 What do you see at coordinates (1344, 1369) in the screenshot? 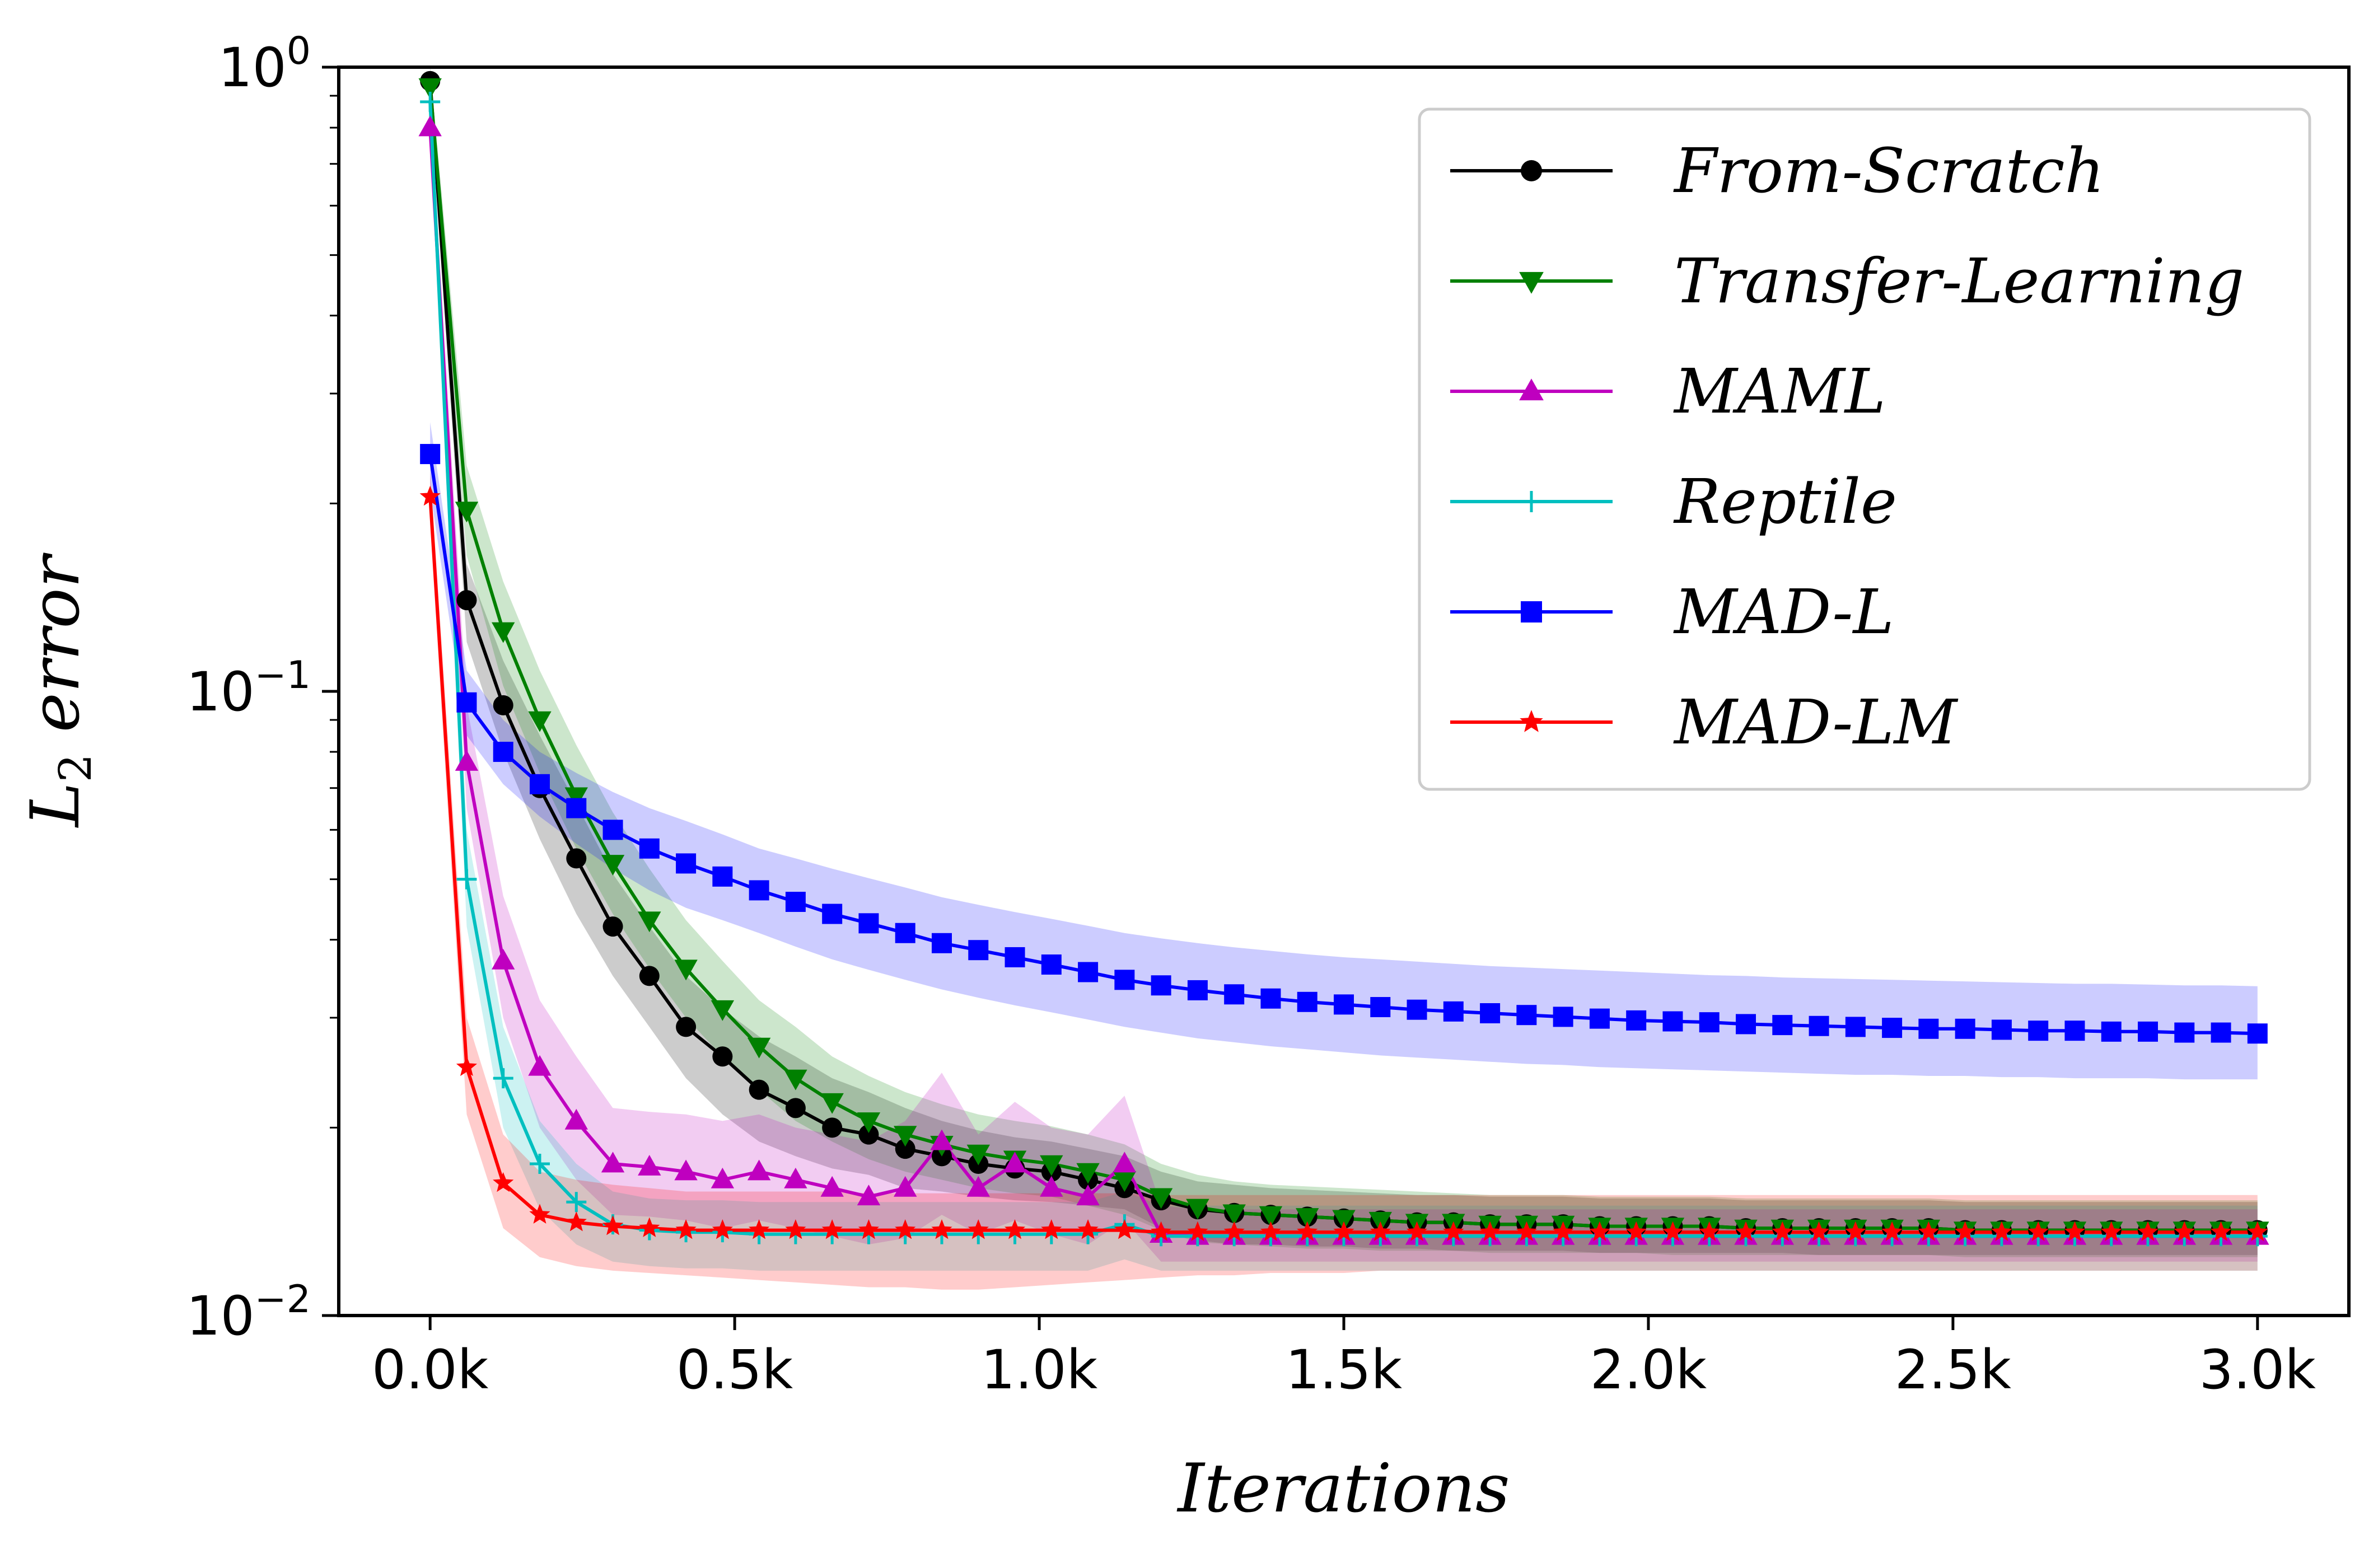
I see `x-tick-label: 1.5k` at bounding box center [1344, 1369].